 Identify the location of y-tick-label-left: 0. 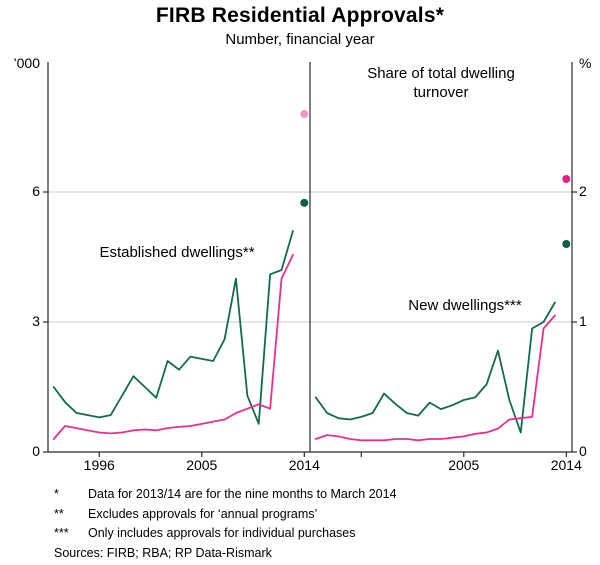
(36, 451).